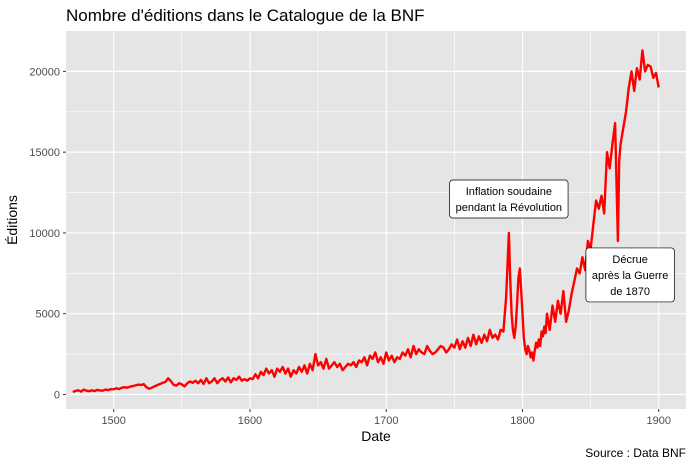  What do you see at coordinates (509, 192) in the screenshot?
I see `annotation-text: Inflation soudaine` at bounding box center [509, 192].